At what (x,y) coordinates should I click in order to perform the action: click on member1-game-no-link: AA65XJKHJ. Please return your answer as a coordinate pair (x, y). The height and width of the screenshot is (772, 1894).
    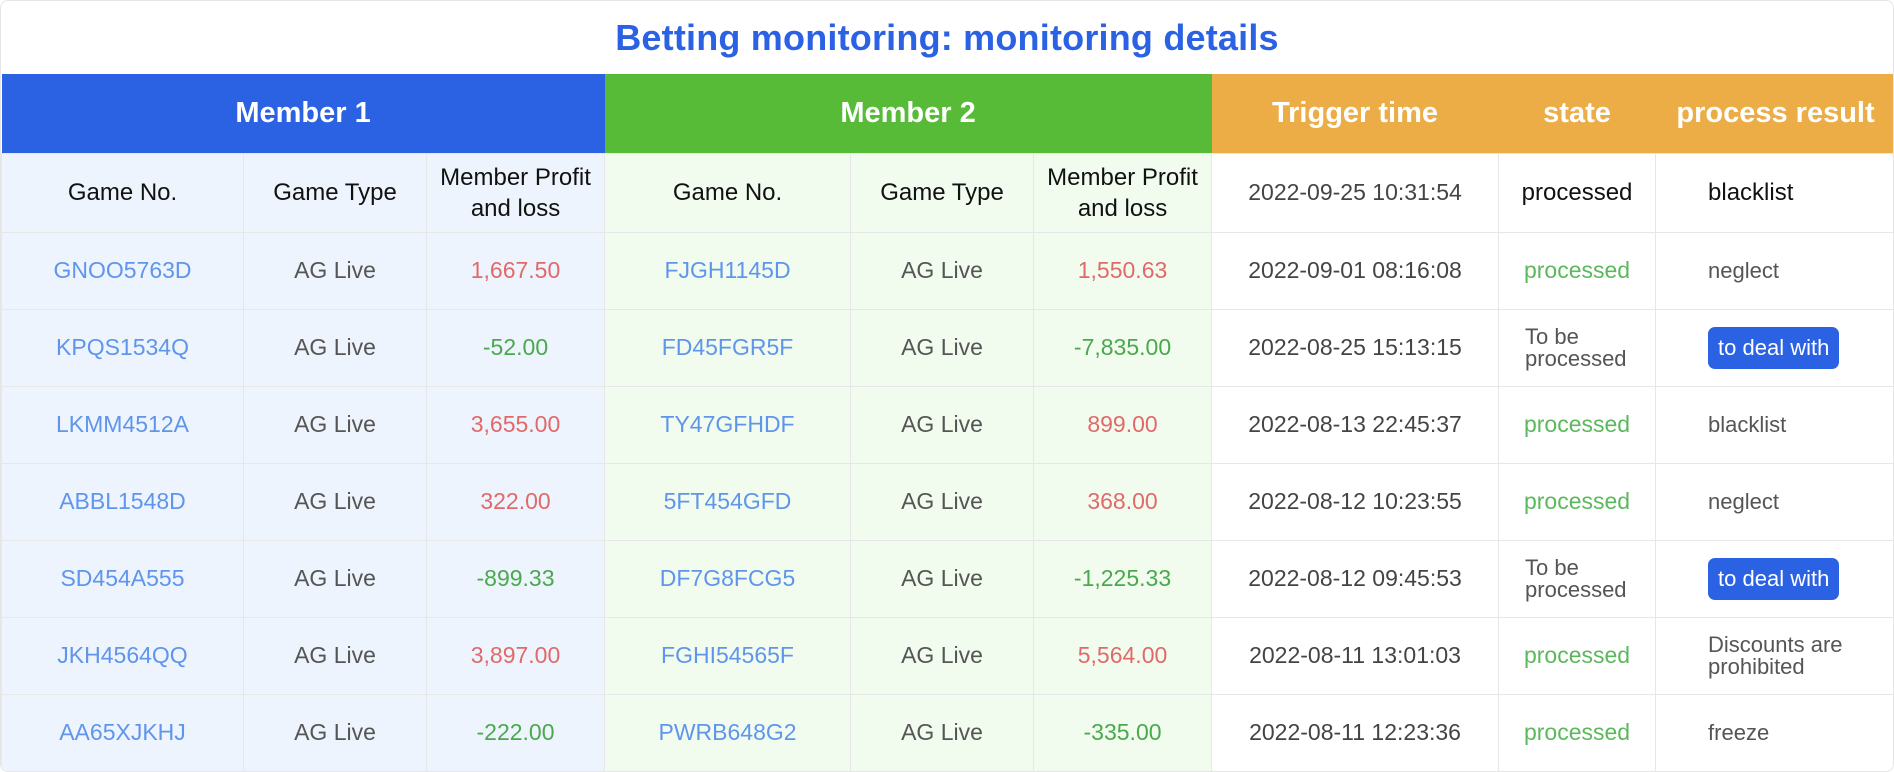
    Looking at the image, I should click on (122, 732).